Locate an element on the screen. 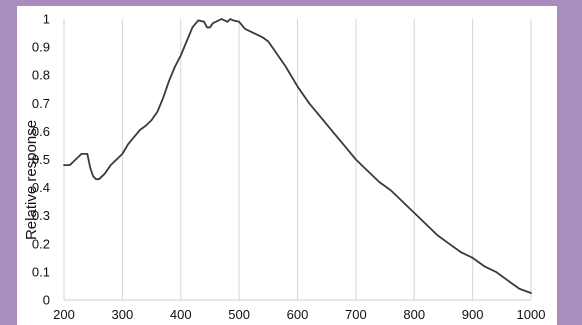 Image resolution: width=582 pixels, height=325 pixels. y-tick-label: 0.4 is located at coordinates (41, 187).